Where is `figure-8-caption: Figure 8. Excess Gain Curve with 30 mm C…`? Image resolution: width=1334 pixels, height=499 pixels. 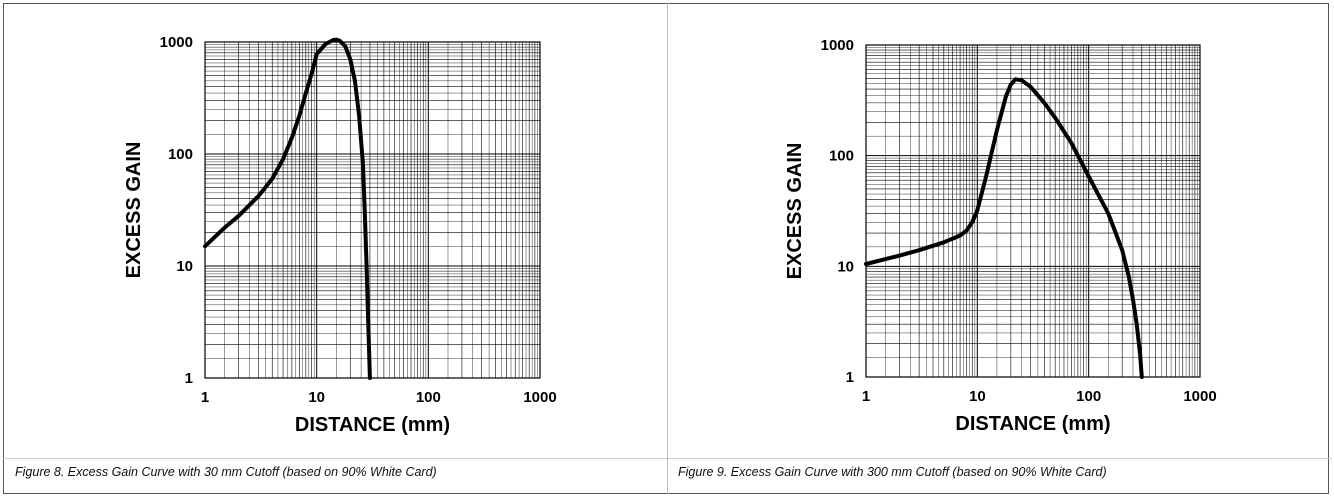
figure-8-caption: Figure 8. Excess Gain Curve with 30 mm C… is located at coordinates (226, 472).